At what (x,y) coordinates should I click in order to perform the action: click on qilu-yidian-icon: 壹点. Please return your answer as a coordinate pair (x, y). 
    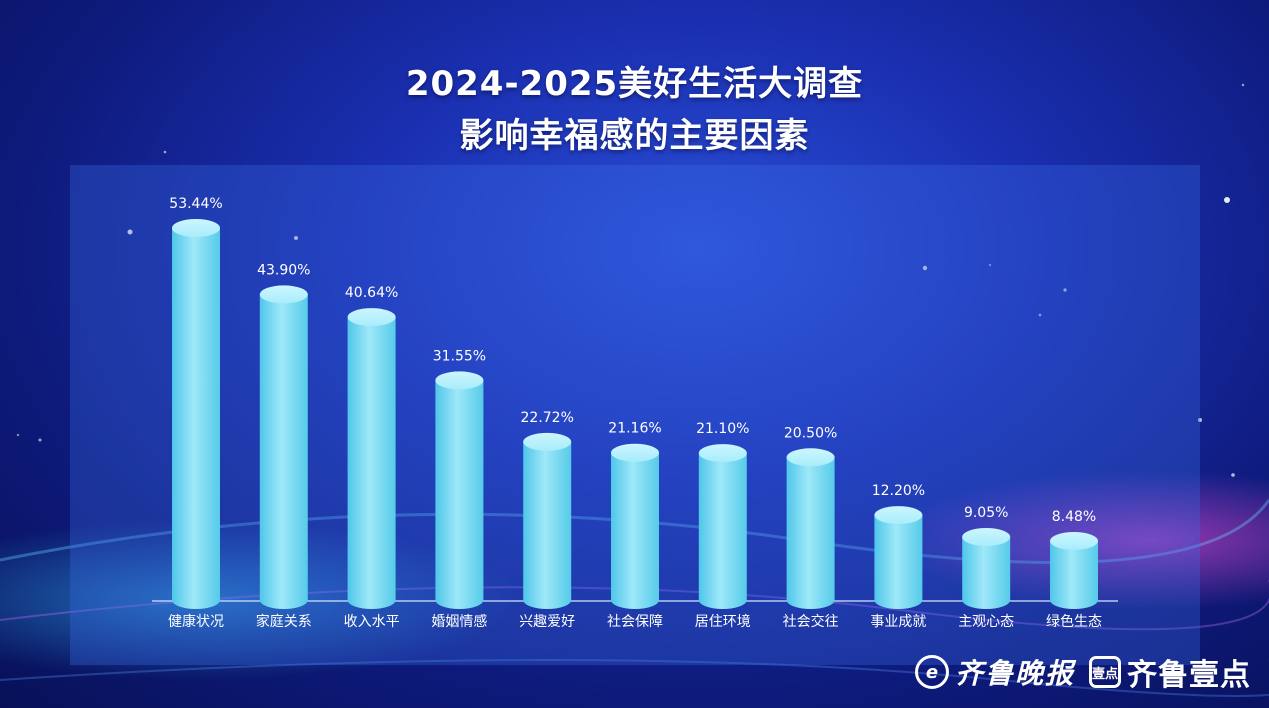
    Looking at the image, I should click on (1105, 672).